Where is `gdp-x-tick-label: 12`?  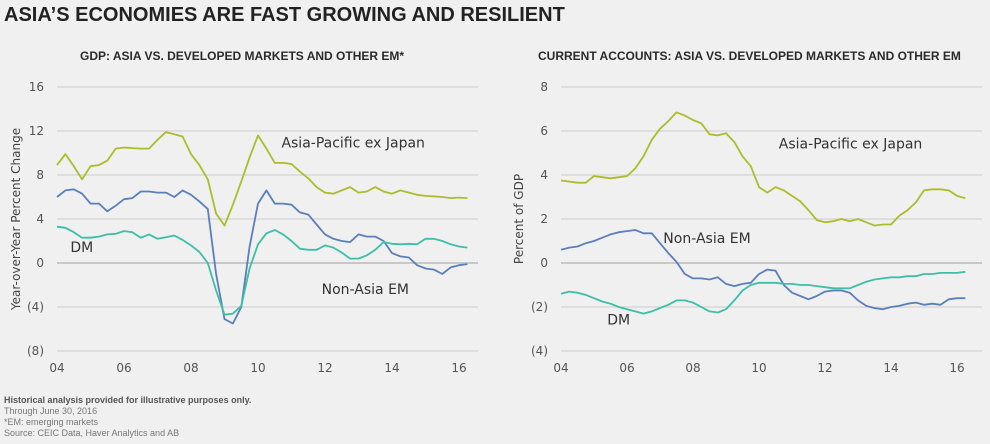 gdp-x-tick-label: 12 is located at coordinates (324, 368).